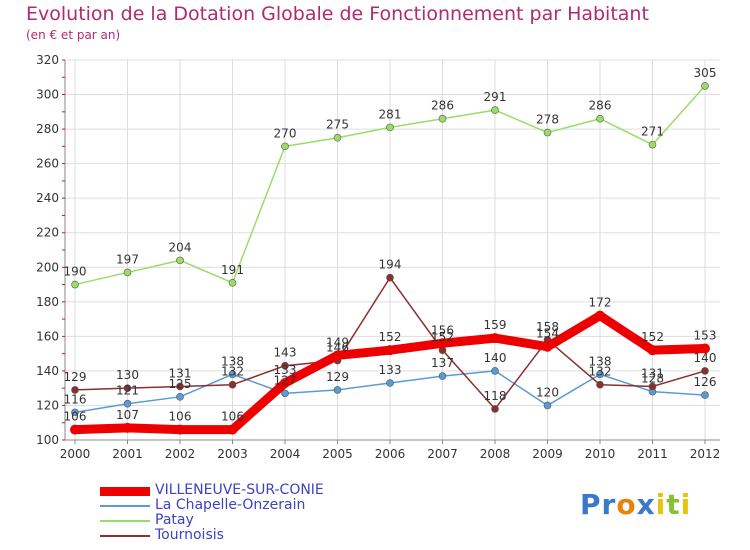 This screenshot has width=750, height=550. Describe the element at coordinates (232, 454) in the screenshot. I see `x-tick-label: 2003` at that location.